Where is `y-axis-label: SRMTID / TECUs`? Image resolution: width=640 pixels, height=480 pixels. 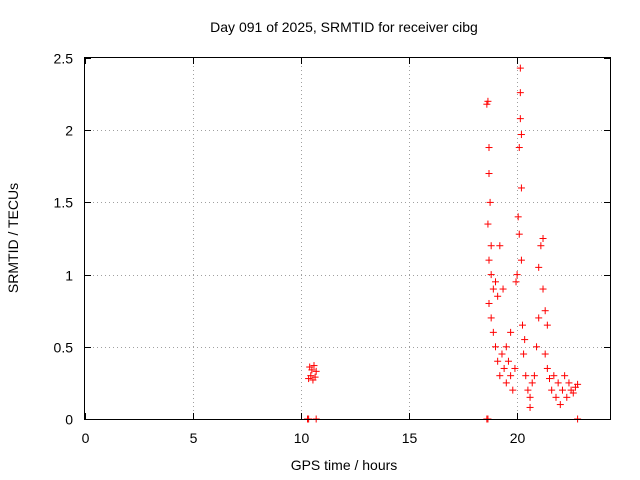
y-axis-label: SRMTID / TECUs is located at coordinates (13, 238).